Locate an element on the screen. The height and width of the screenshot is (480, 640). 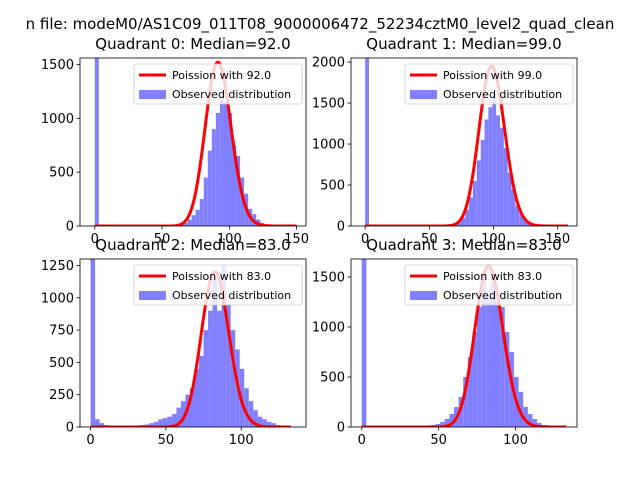
subplot-title: Quadrant 0: Median=92.0 is located at coordinates (192, 44).